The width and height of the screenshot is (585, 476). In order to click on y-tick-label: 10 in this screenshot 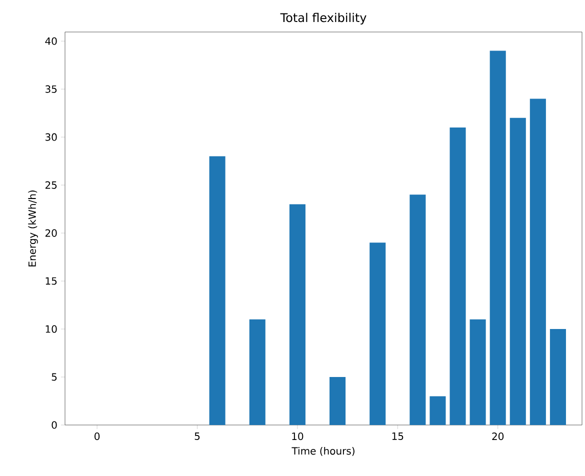, I will do `click(51, 329)`.